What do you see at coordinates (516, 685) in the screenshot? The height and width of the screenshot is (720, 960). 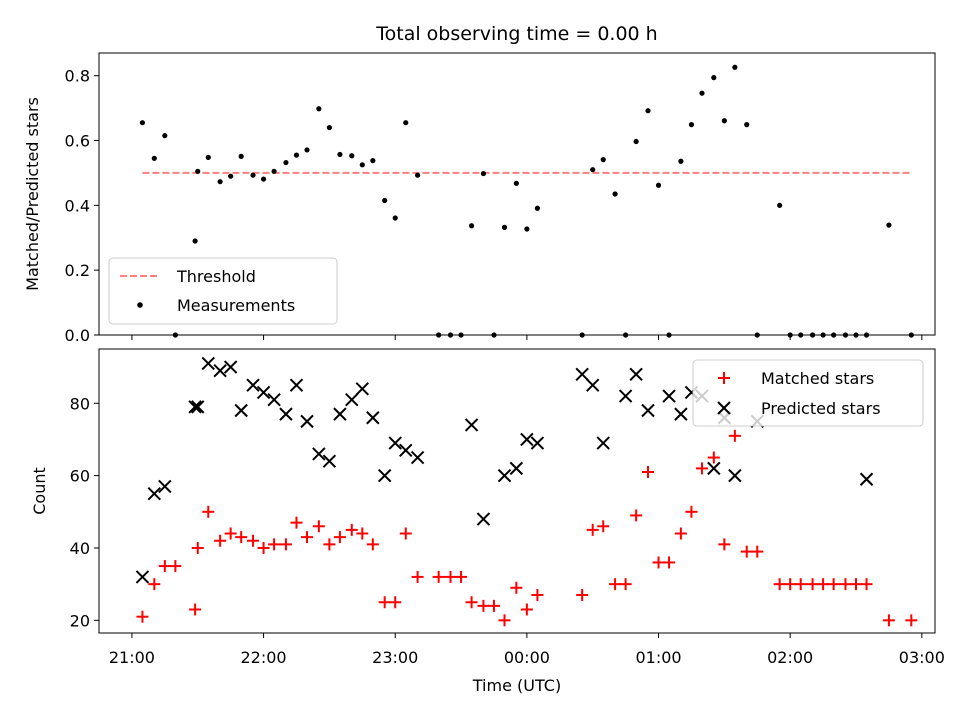 I see `x-axis-label: Time (UTC)` at bounding box center [516, 685].